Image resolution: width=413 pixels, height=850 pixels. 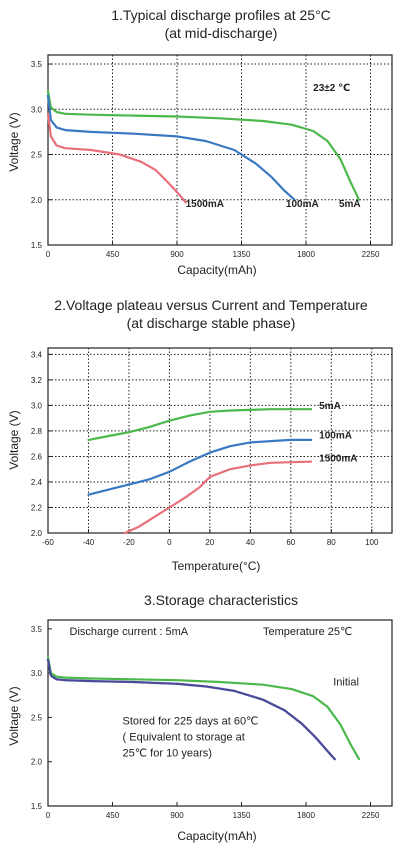 I want to click on chart1-ylabel: Voltage (V), so click(x=14, y=141).